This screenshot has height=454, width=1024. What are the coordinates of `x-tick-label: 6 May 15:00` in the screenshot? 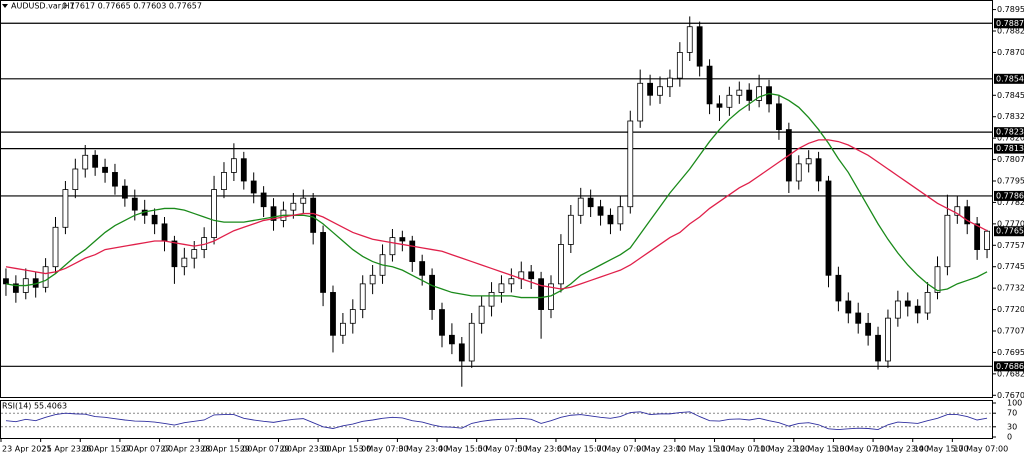 It's located at (582, 449).